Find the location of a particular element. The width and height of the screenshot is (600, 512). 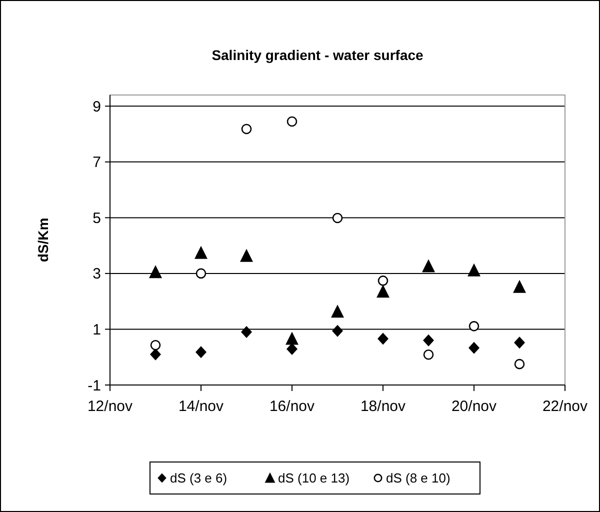

y-tick-label: 1 is located at coordinates (96, 329).